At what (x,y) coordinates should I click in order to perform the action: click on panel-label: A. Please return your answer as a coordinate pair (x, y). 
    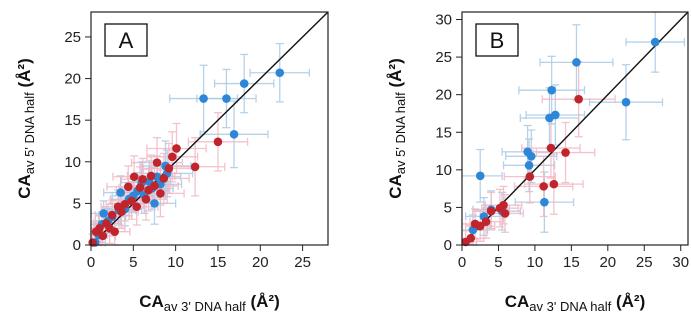
    Looking at the image, I should click on (126, 40).